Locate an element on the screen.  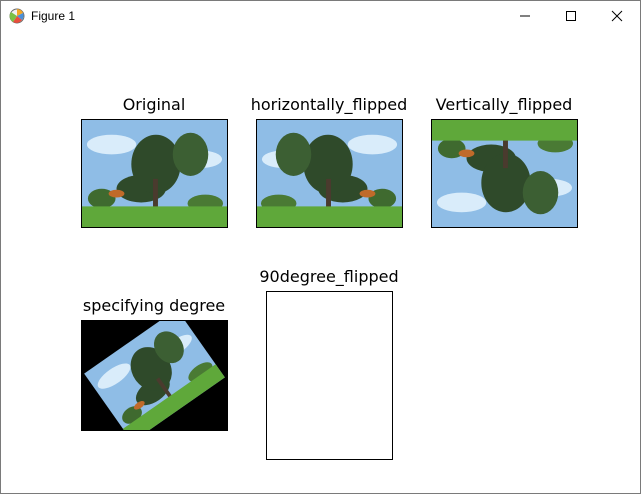
close-button is located at coordinates (617, 16).